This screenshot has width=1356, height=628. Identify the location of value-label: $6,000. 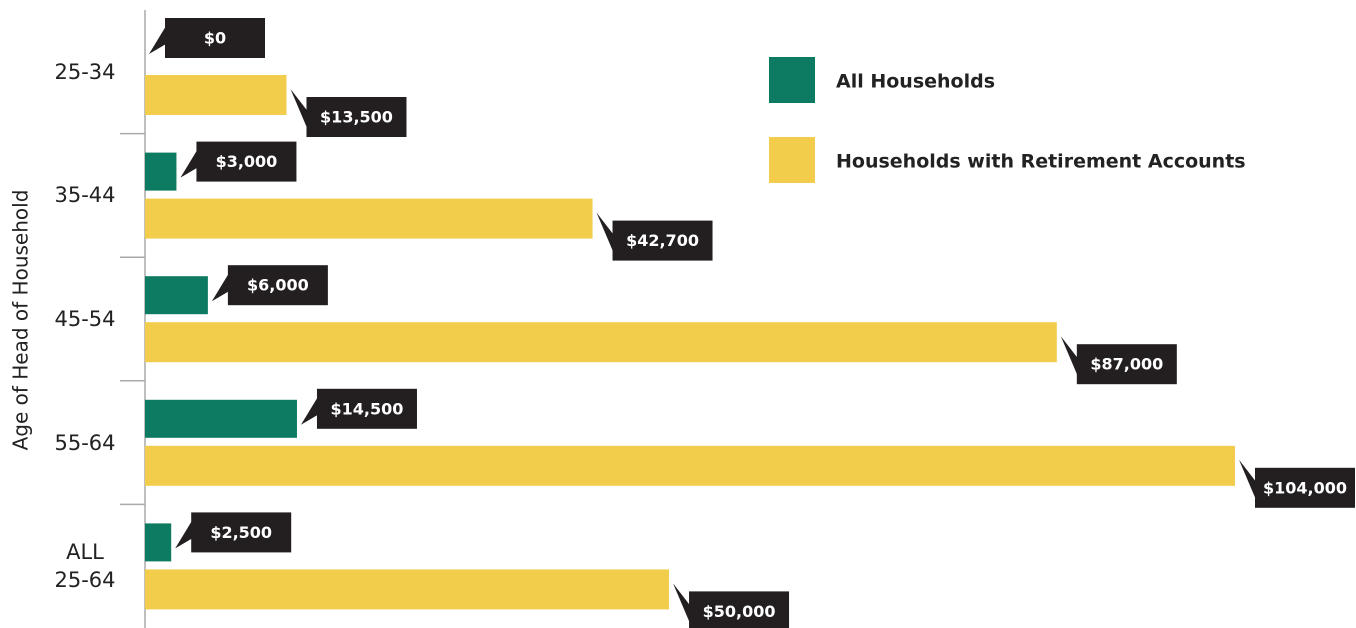
(278, 285).